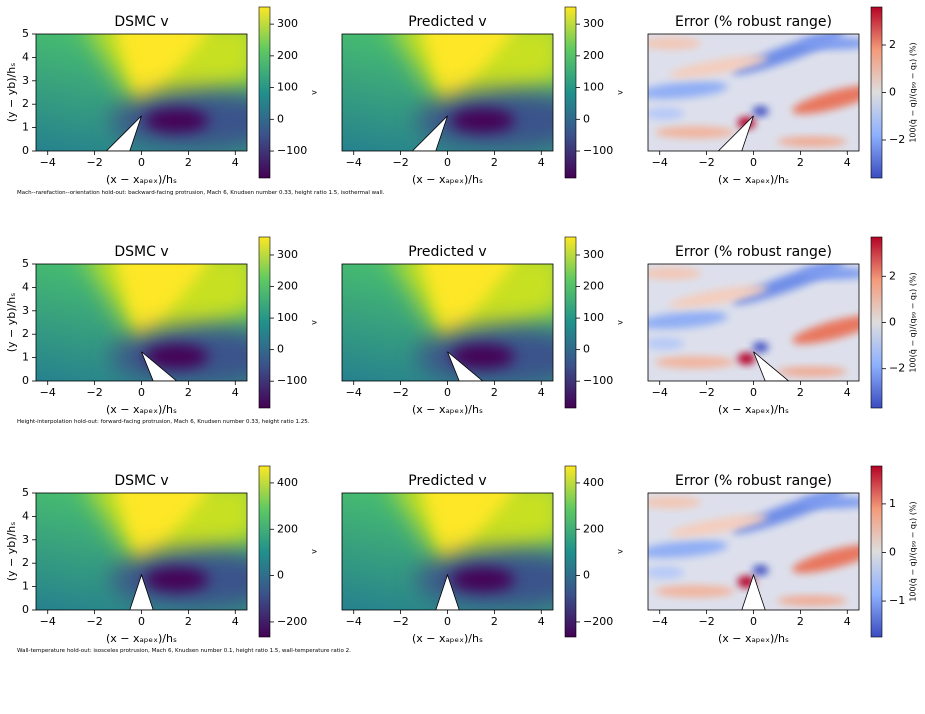  I want to click on colorbar-tick-label: 1, so click(892, 503).